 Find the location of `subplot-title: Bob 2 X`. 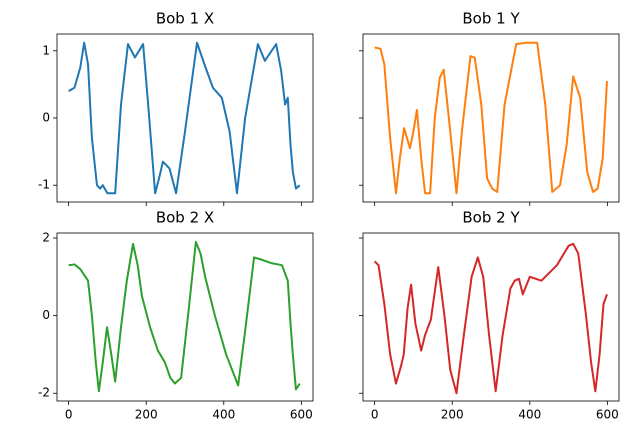

subplot-title: Bob 2 X is located at coordinates (185, 218).